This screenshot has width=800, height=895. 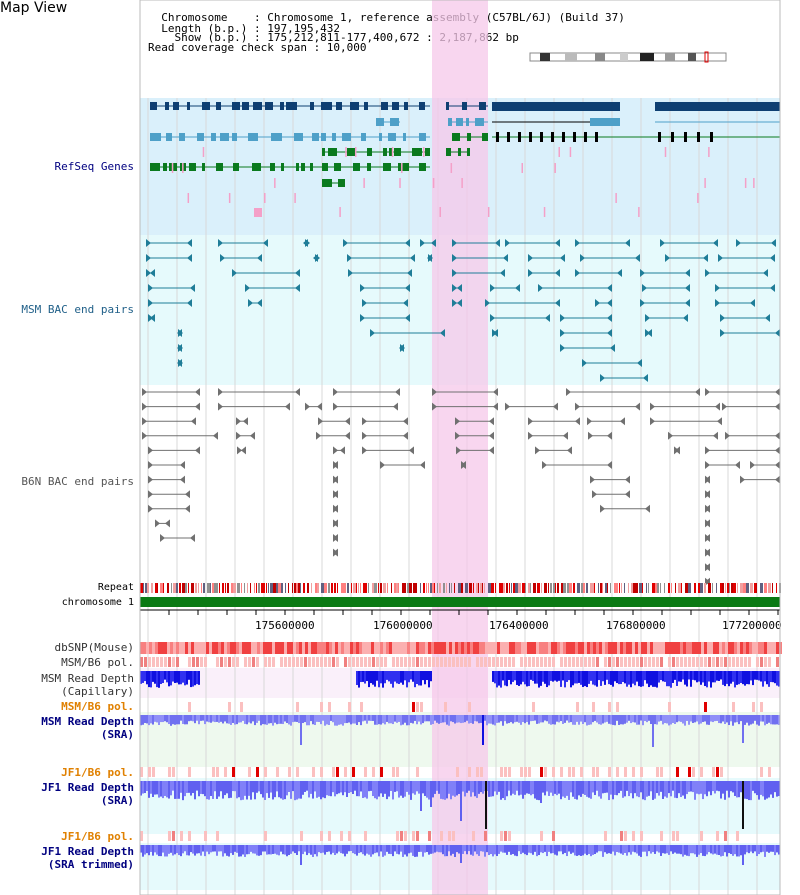 What do you see at coordinates (463, 310) in the screenshot?
I see `msm-bac-end-pairs` at bounding box center [463, 310].